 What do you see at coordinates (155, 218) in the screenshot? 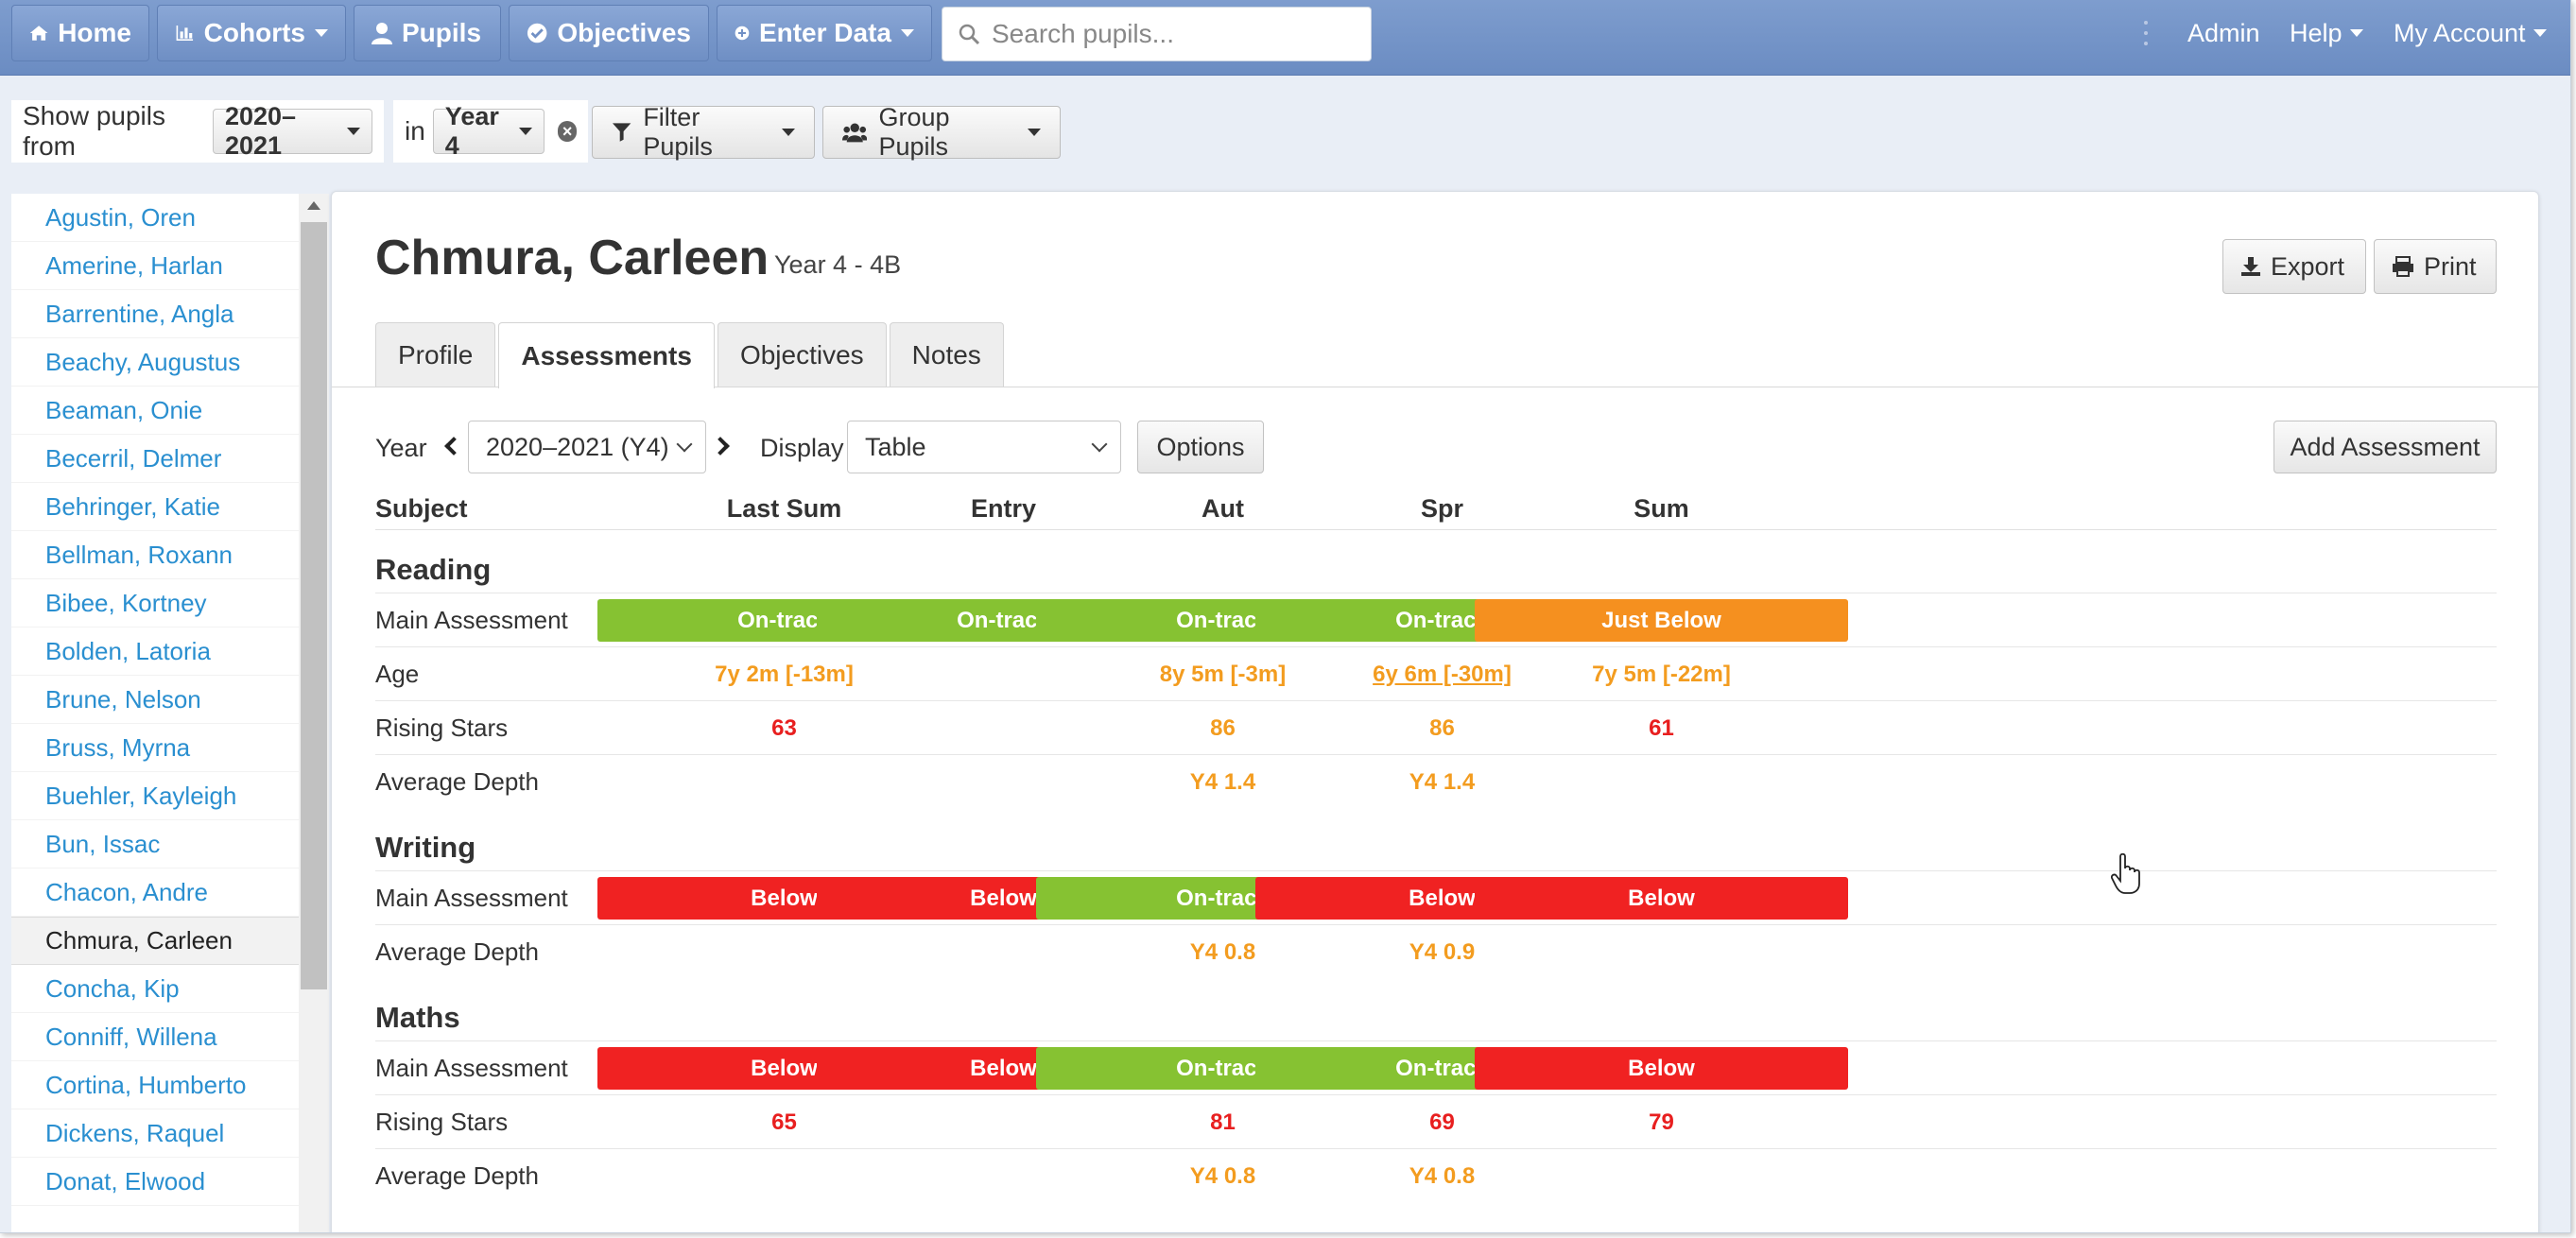
I see `pupil-list-item: Agustin, Oren` at bounding box center [155, 218].